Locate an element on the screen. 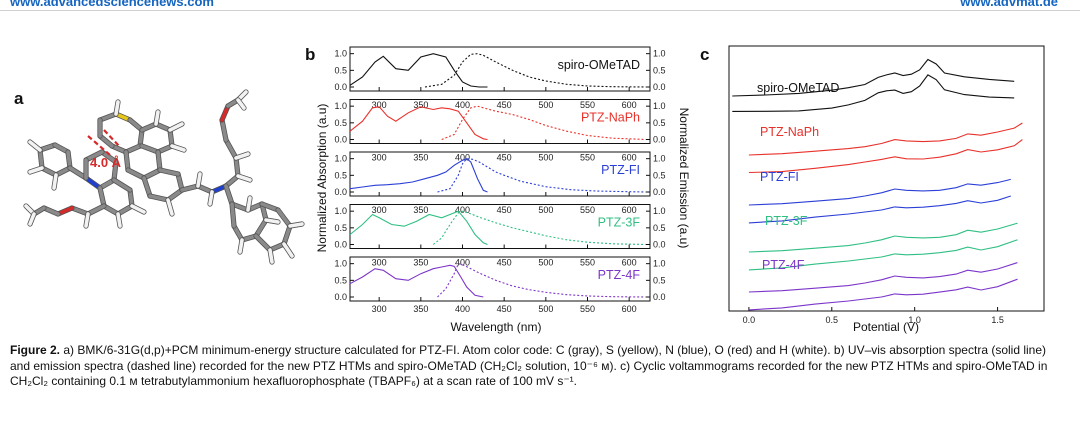 The width and height of the screenshot is (1080, 444). cv-x-tick-label: 0.5 is located at coordinates (832, 320).